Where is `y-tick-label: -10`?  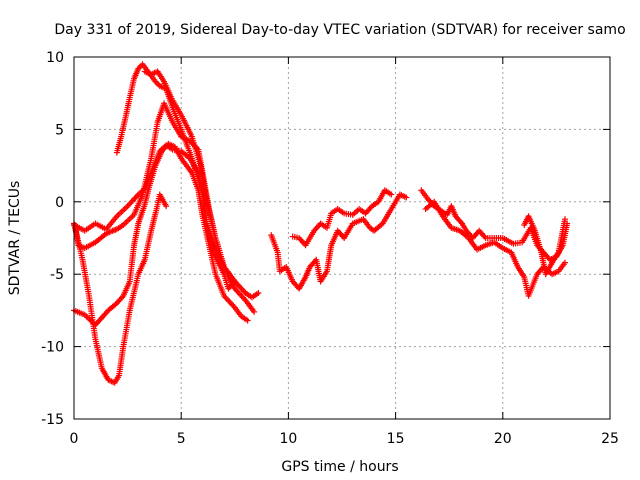
y-tick-label: -10 is located at coordinates (52, 348).